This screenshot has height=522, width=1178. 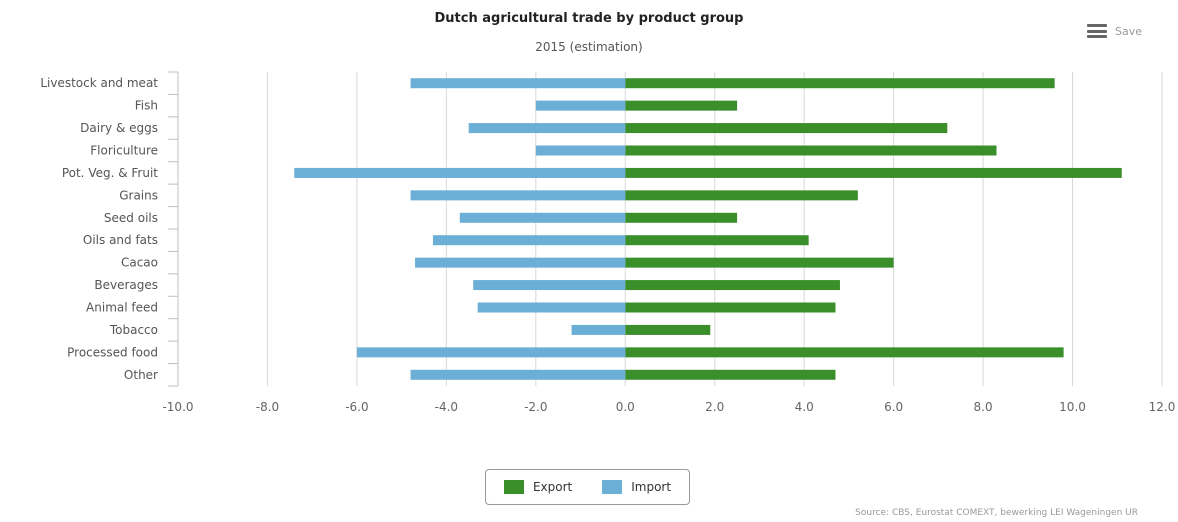 I want to click on category-label-9: Beverages, so click(x=126, y=285).